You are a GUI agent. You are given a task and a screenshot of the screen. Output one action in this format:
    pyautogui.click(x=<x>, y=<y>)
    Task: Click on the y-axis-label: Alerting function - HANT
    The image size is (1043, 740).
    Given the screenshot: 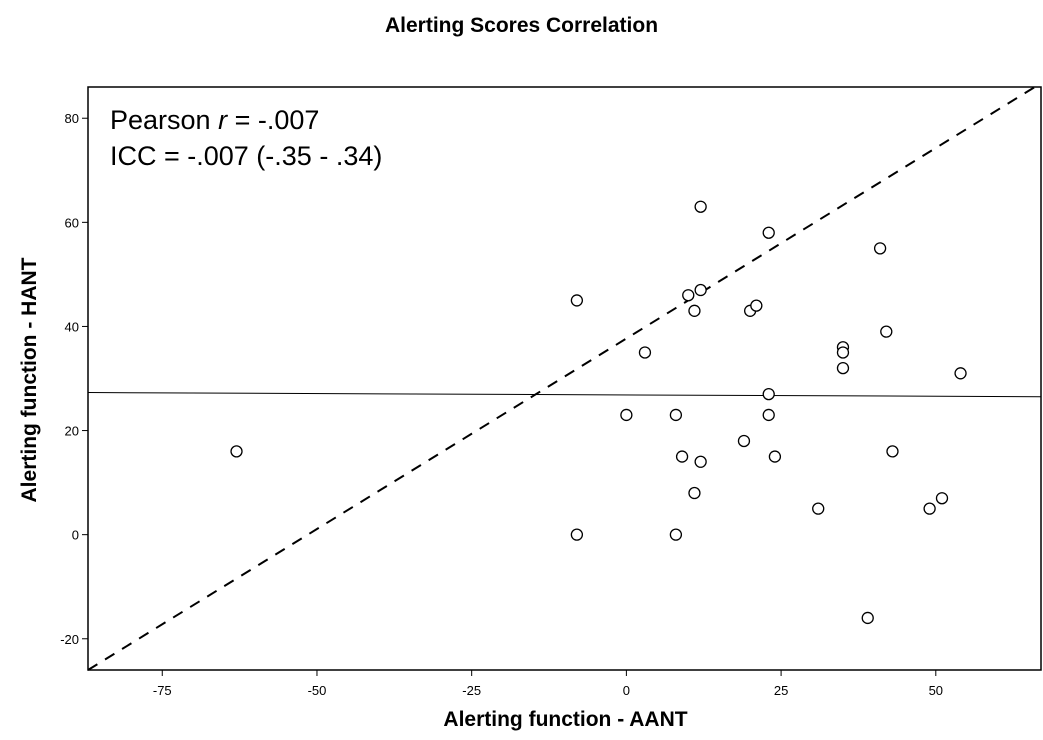 What is the action you would take?
    pyautogui.click(x=29, y=380)
    